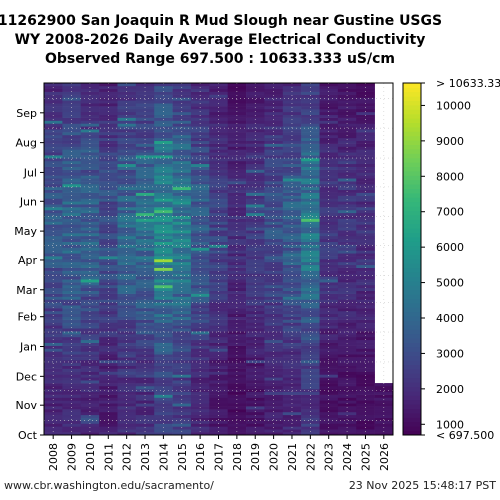 This screenshot has height=500, width=500. I want to click on x-tick-label: 2017, so click(219, 457).